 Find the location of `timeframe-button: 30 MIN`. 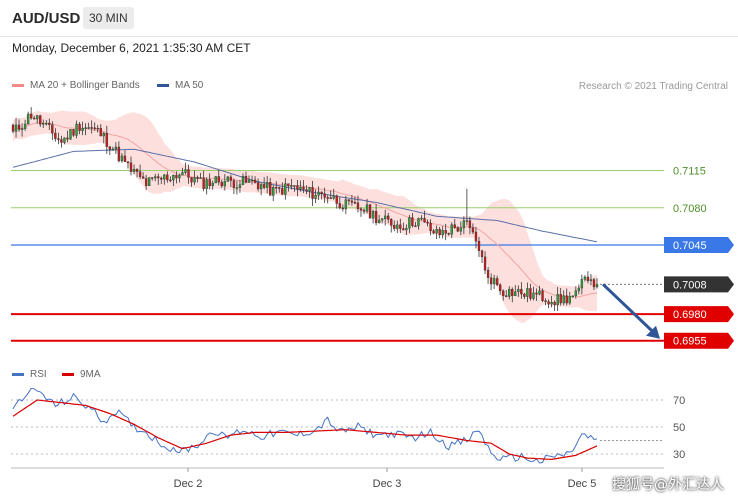

timeframe-button: 30 MIN is located at coordinates (108, 18).